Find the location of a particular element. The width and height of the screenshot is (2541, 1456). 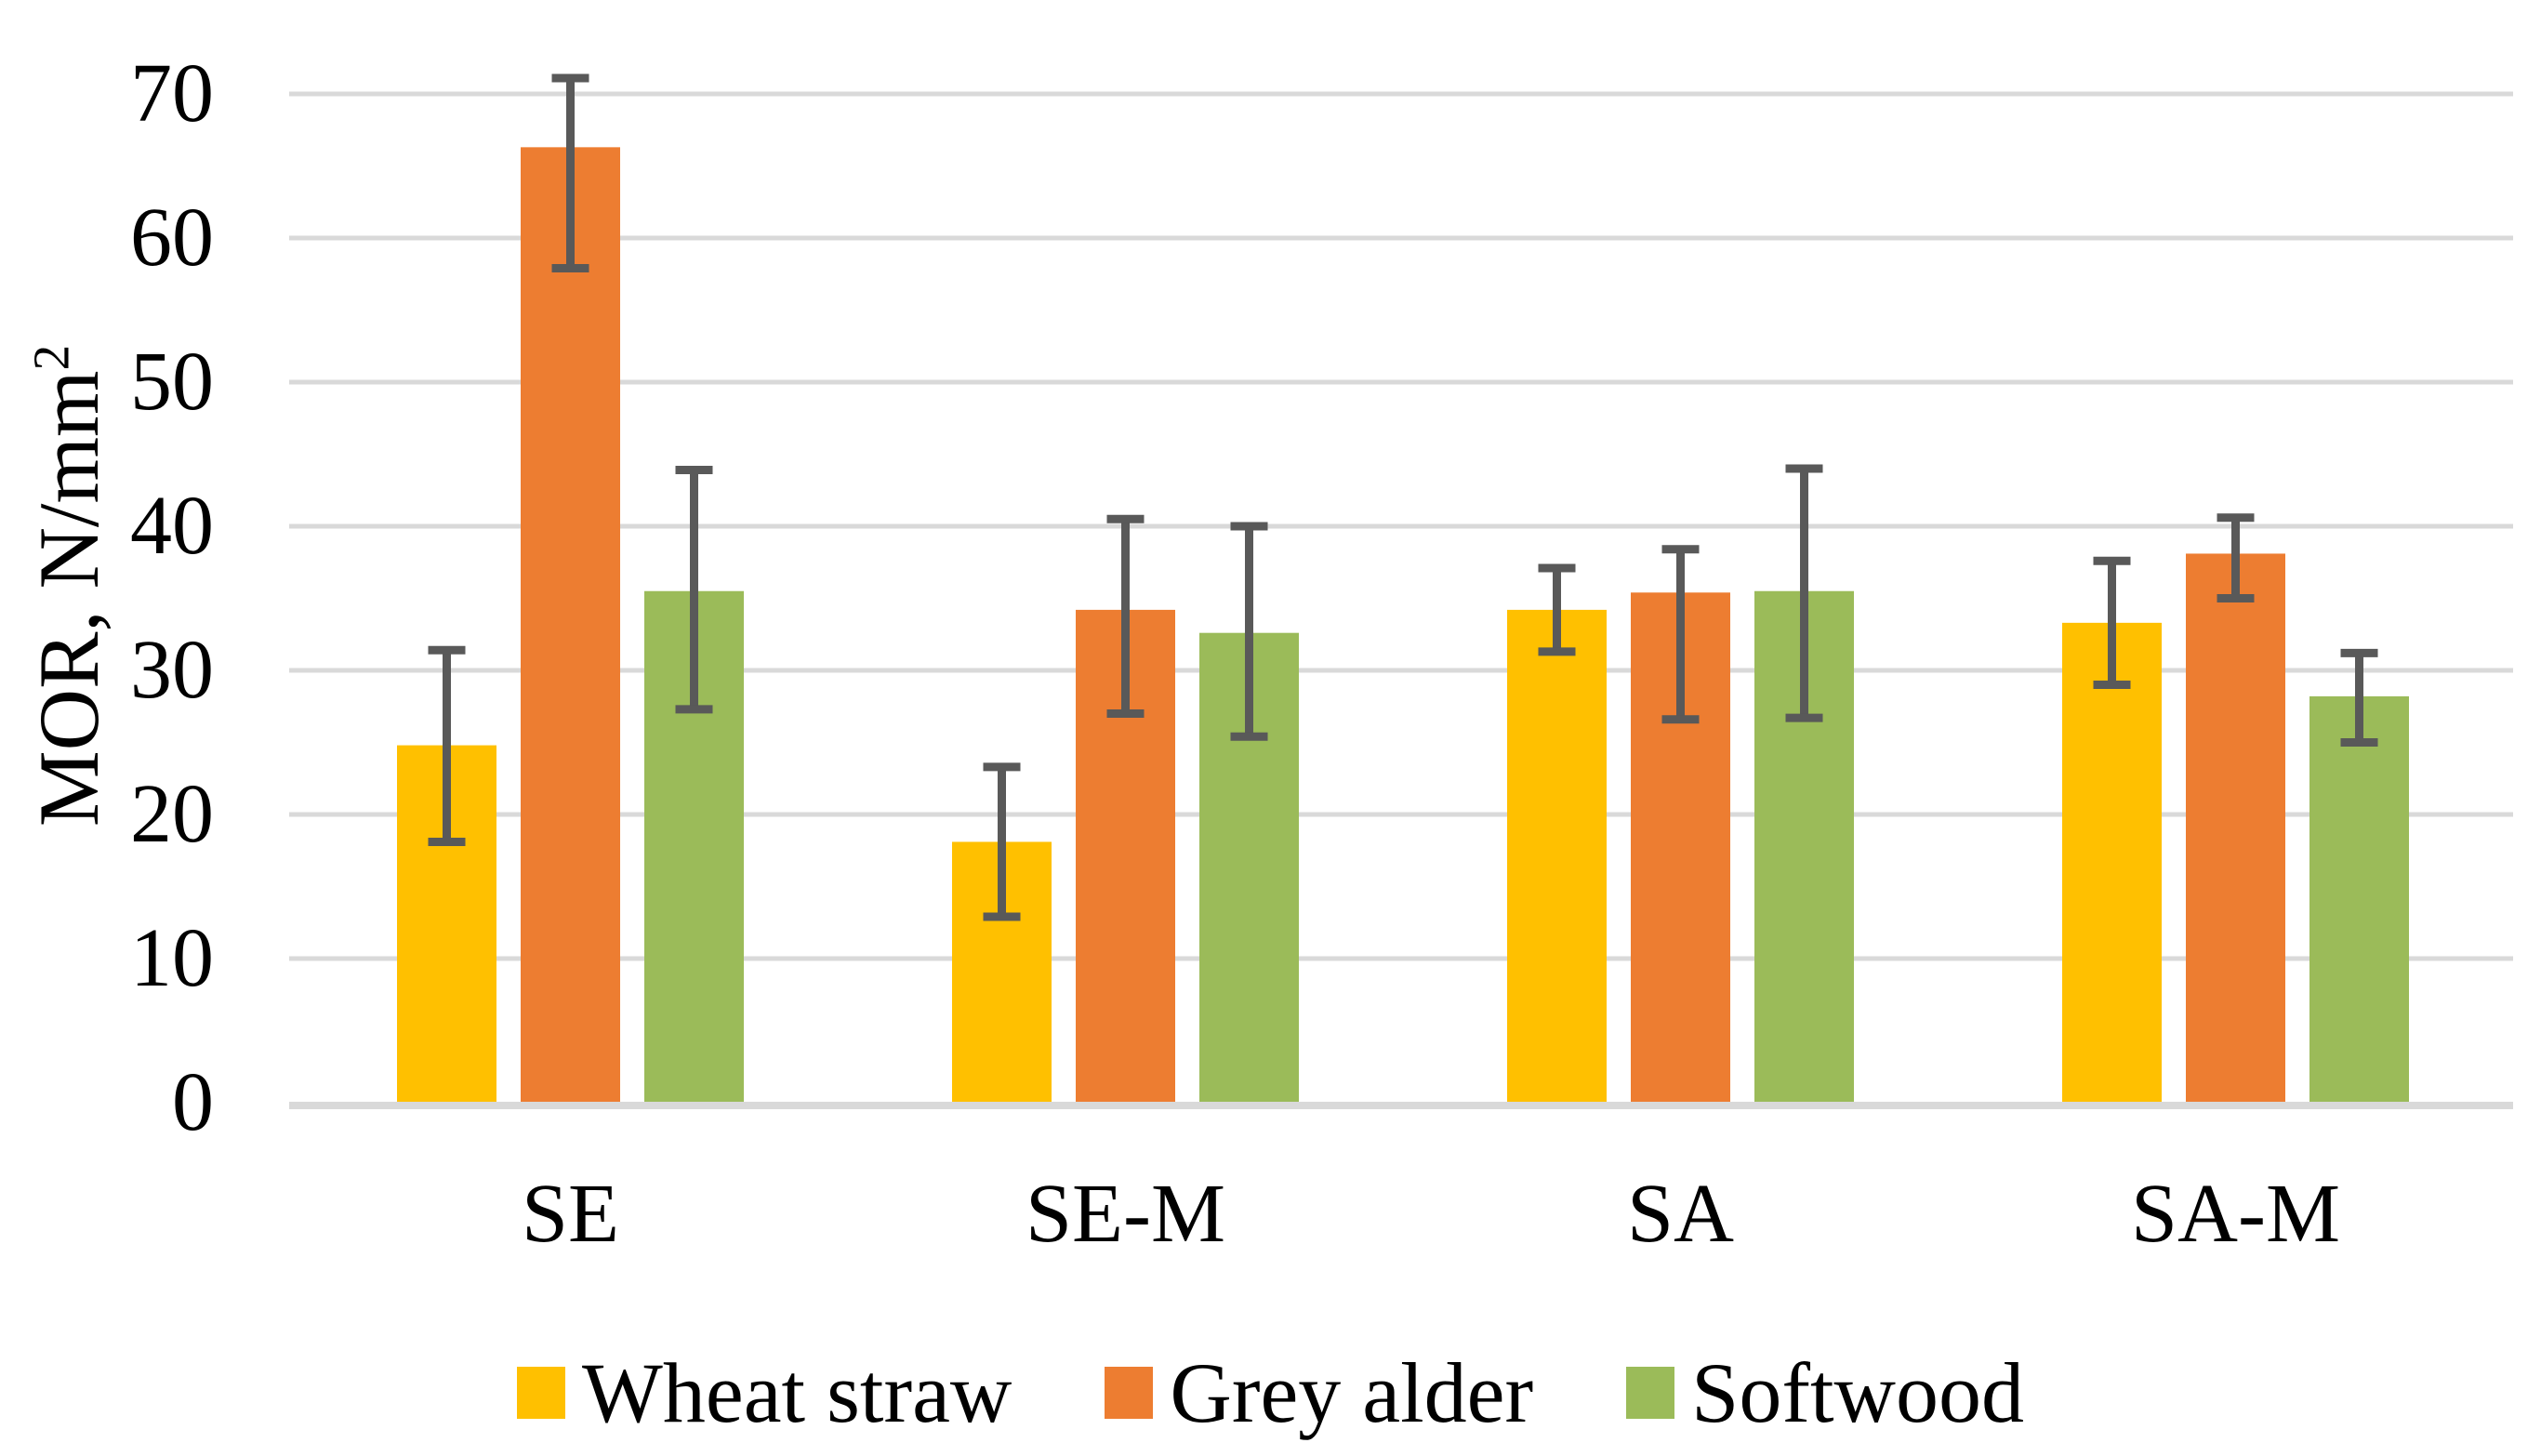

legend-item-grey-alder: Grey alder is located at coordinates (1319, 1392).